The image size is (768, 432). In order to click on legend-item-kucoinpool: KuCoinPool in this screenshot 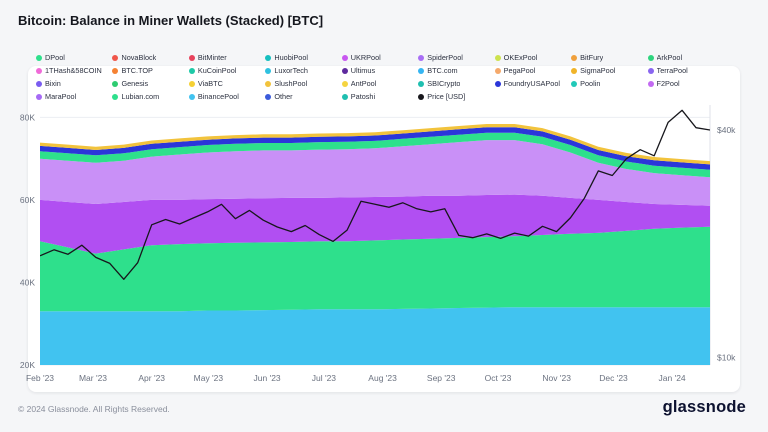, I will do `click(224, 70)`.